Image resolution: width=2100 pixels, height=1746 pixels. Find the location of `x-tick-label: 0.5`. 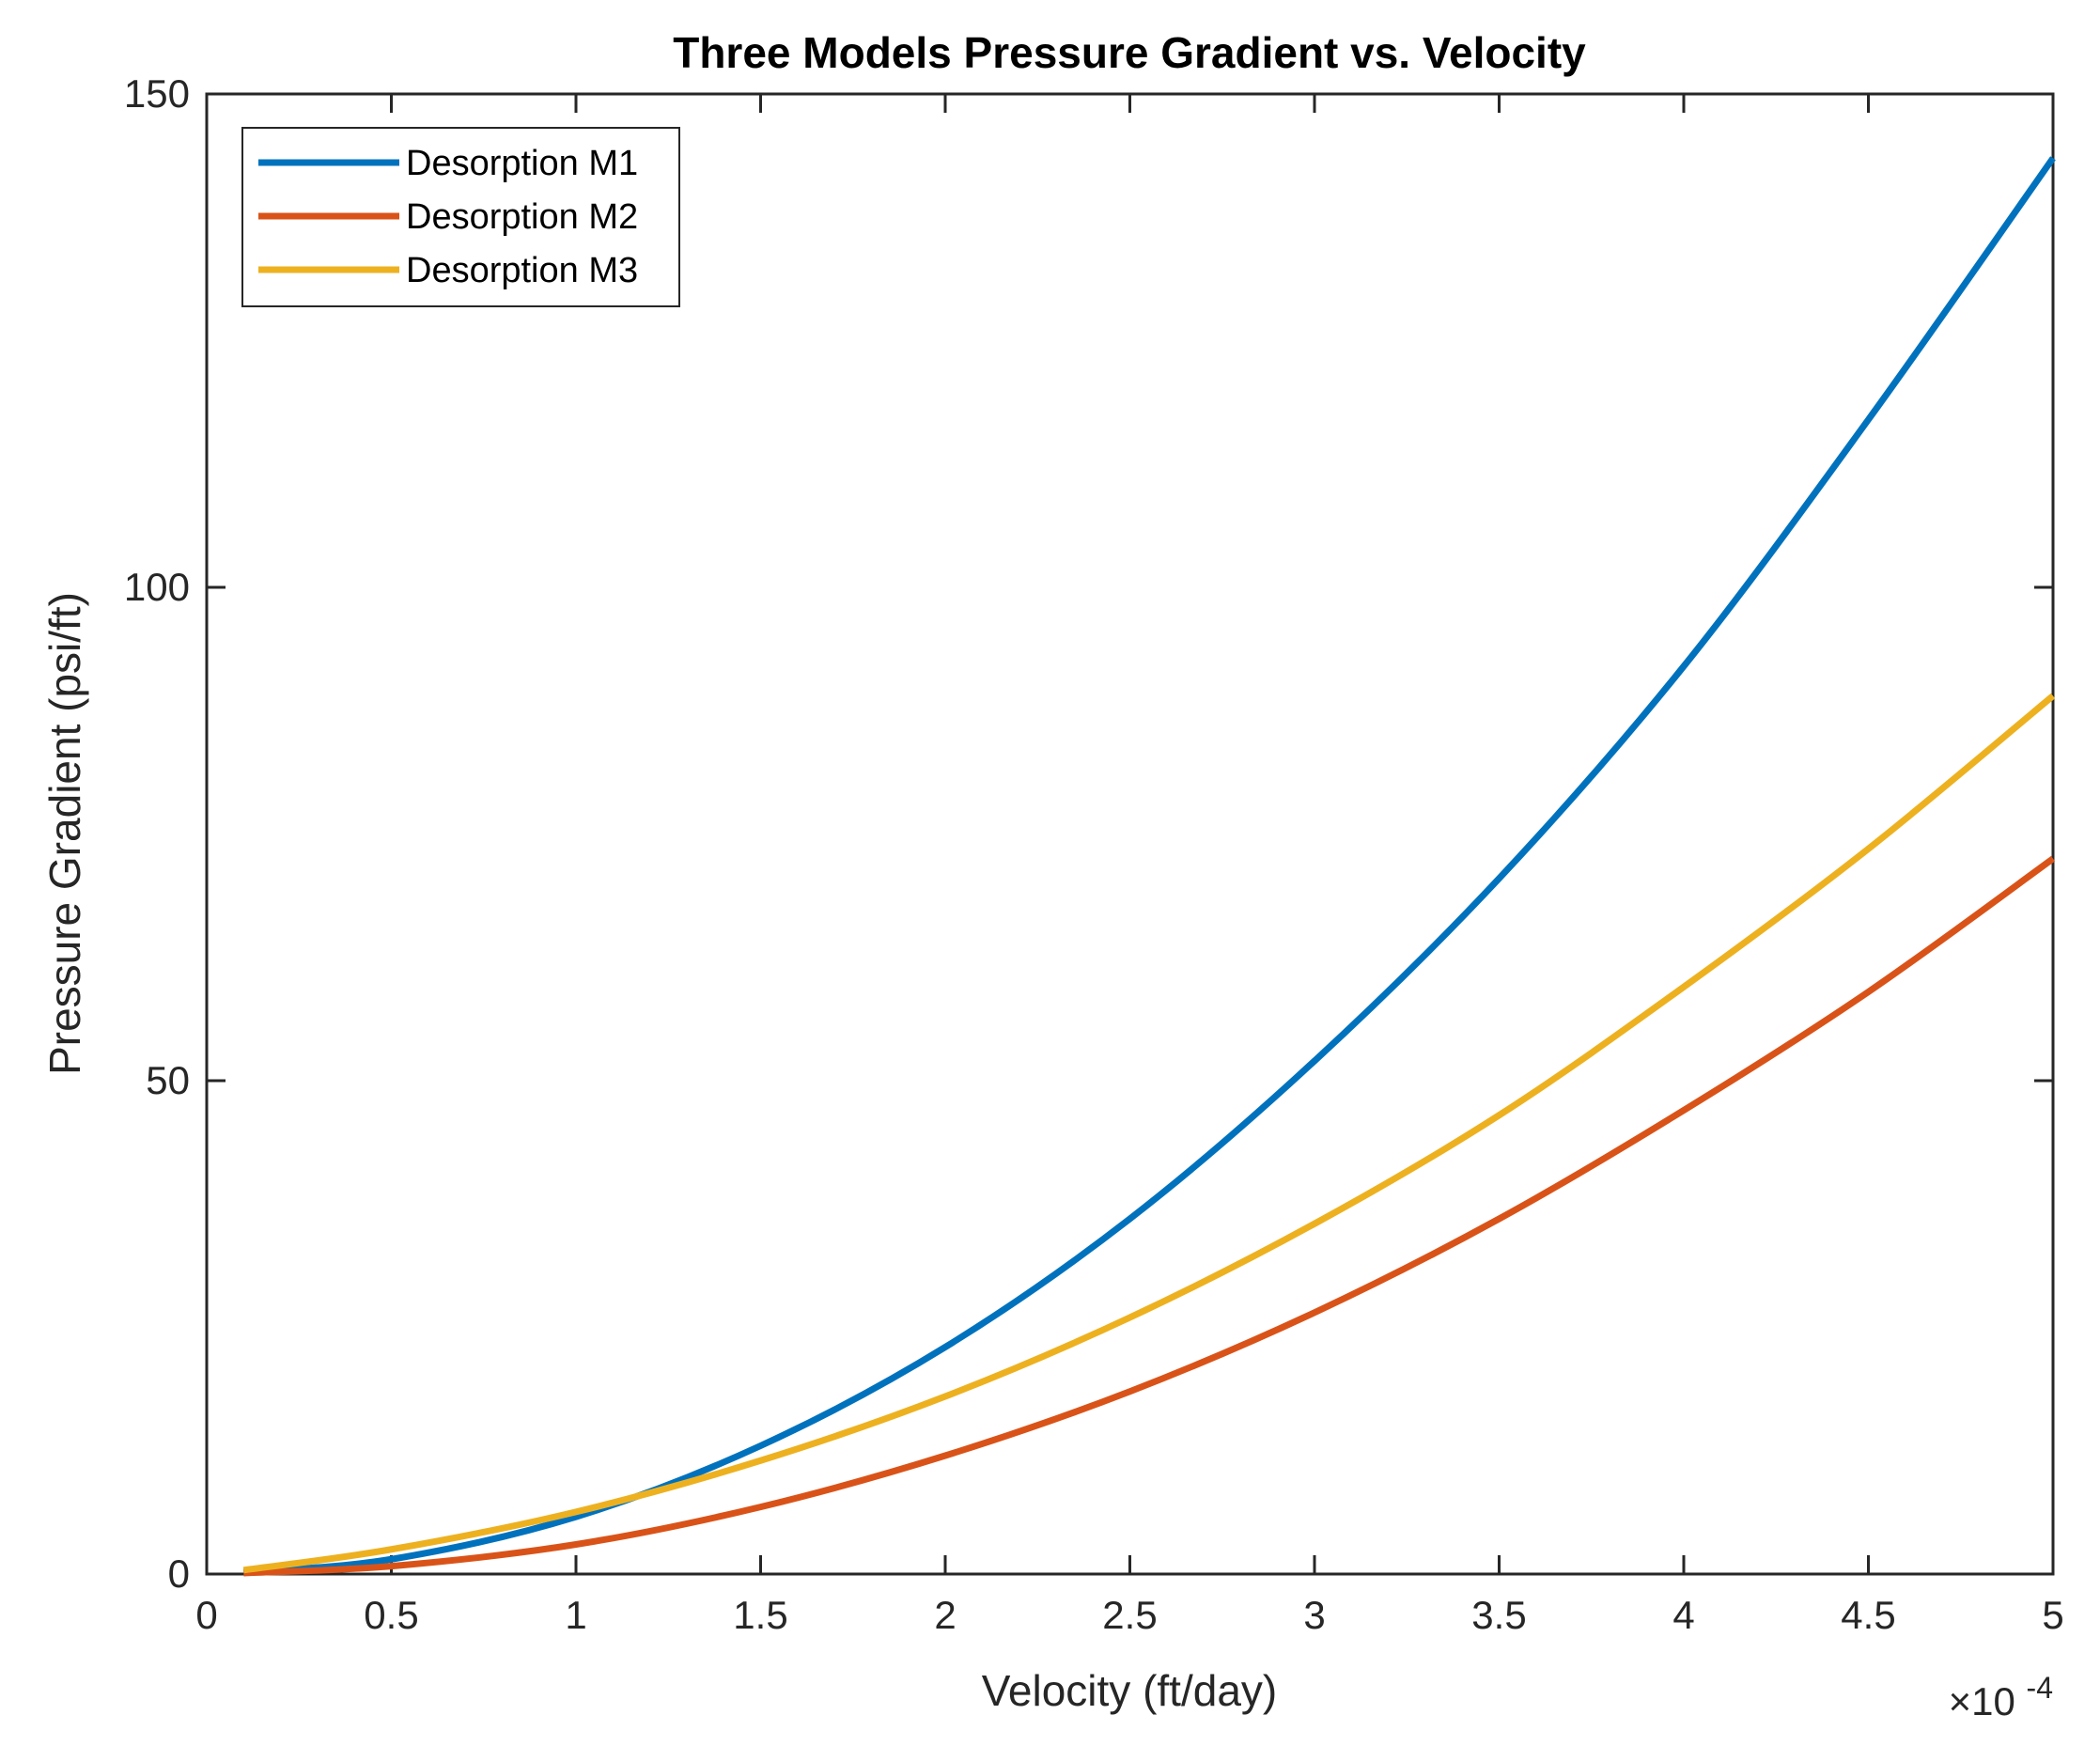

x-tick-label: 0.5 is located at coordinates (391, 1615).